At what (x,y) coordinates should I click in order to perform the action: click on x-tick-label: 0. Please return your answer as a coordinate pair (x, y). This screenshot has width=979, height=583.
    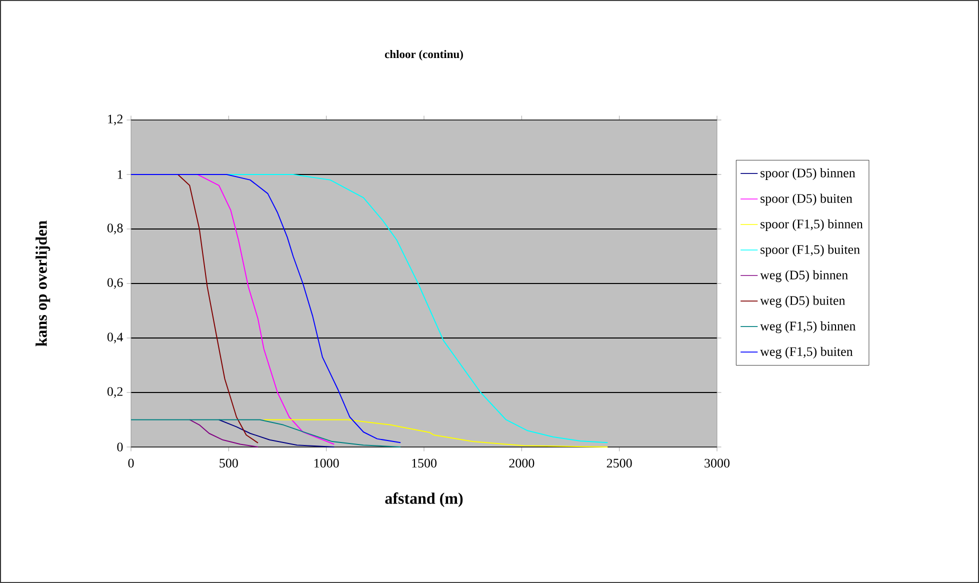
    Looking at the image, I should click on (131, 463).